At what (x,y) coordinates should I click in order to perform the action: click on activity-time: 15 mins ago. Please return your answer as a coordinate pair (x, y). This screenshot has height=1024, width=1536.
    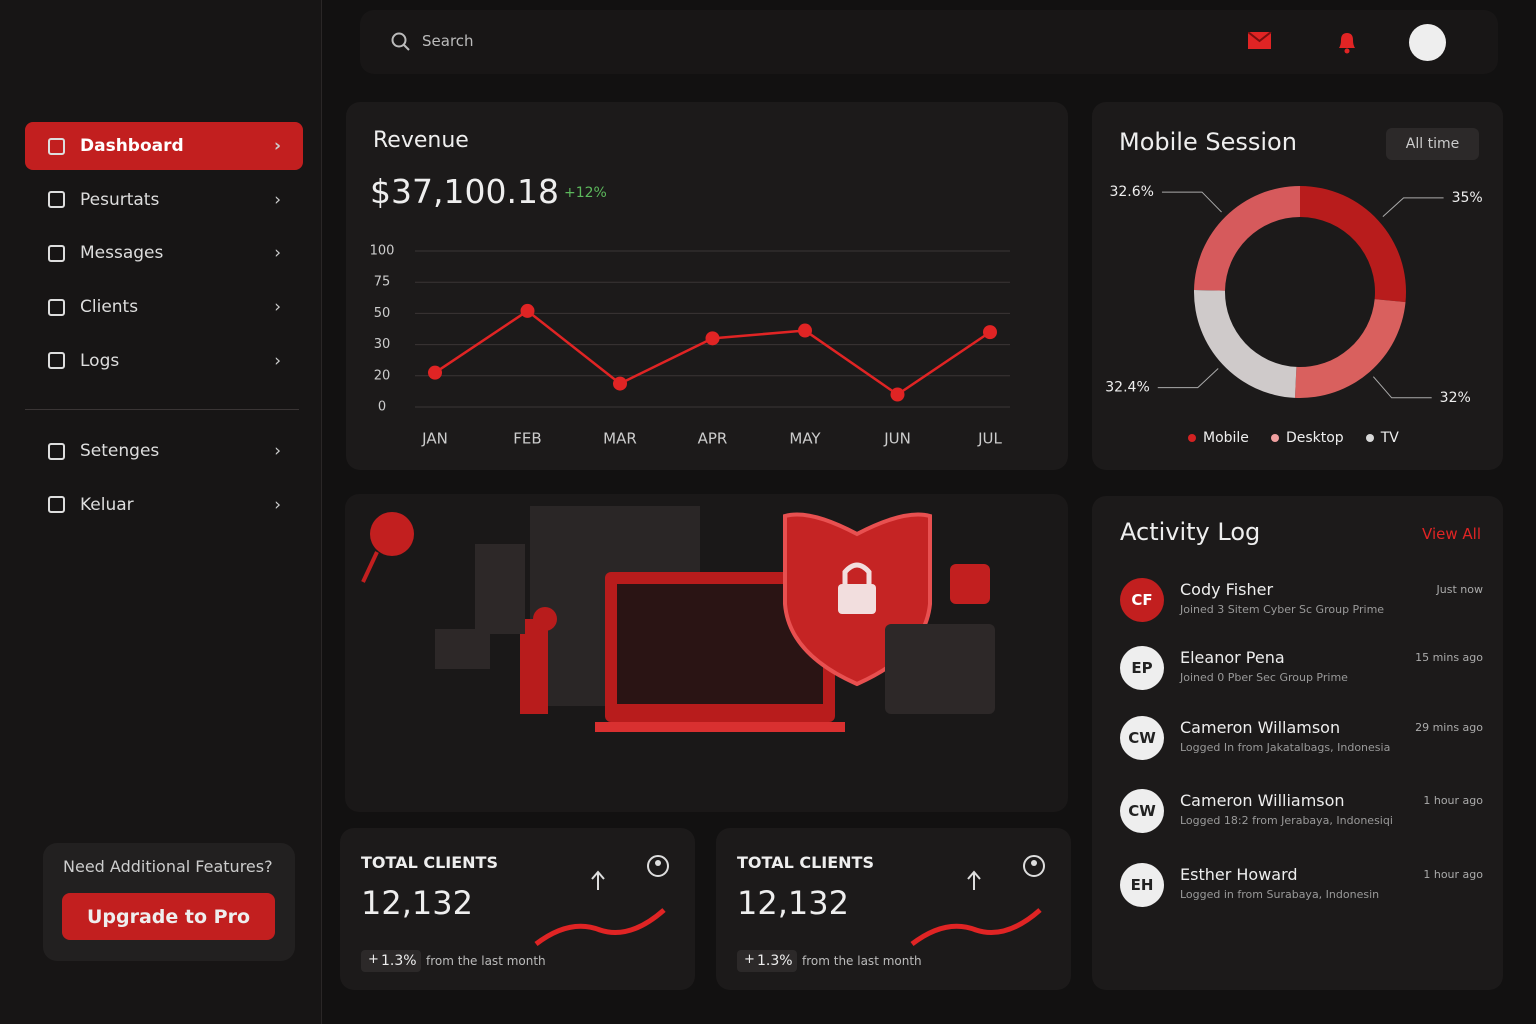
    Looking at the image, I should click on (1449, 657).